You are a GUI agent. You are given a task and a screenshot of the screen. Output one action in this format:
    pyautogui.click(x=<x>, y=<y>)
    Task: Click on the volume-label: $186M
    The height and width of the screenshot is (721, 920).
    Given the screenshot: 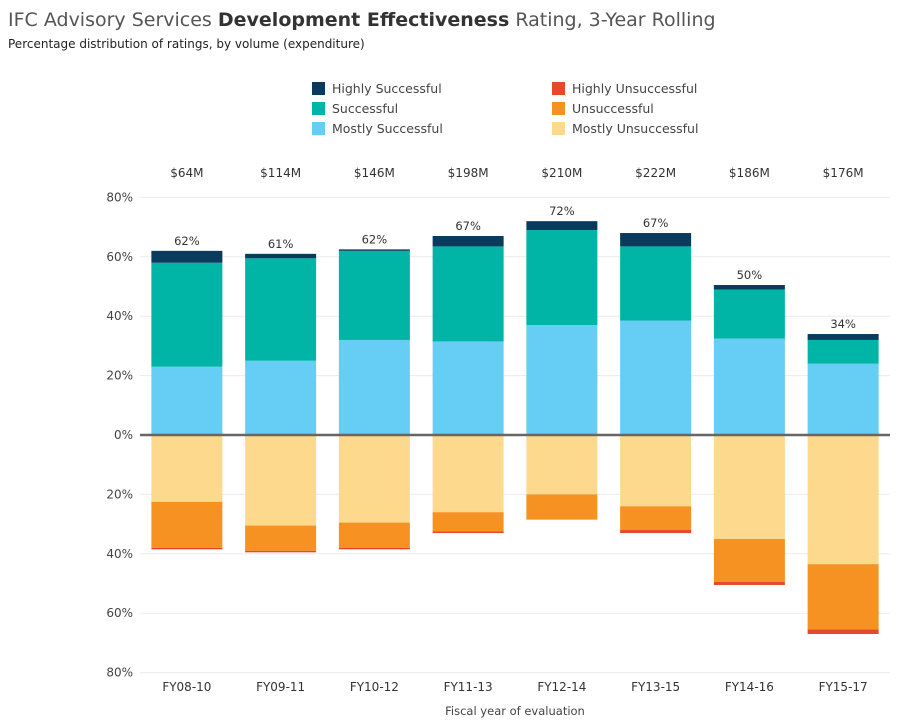 What is the action you would take?
    pyautogui.click(x=749, y=173)
    